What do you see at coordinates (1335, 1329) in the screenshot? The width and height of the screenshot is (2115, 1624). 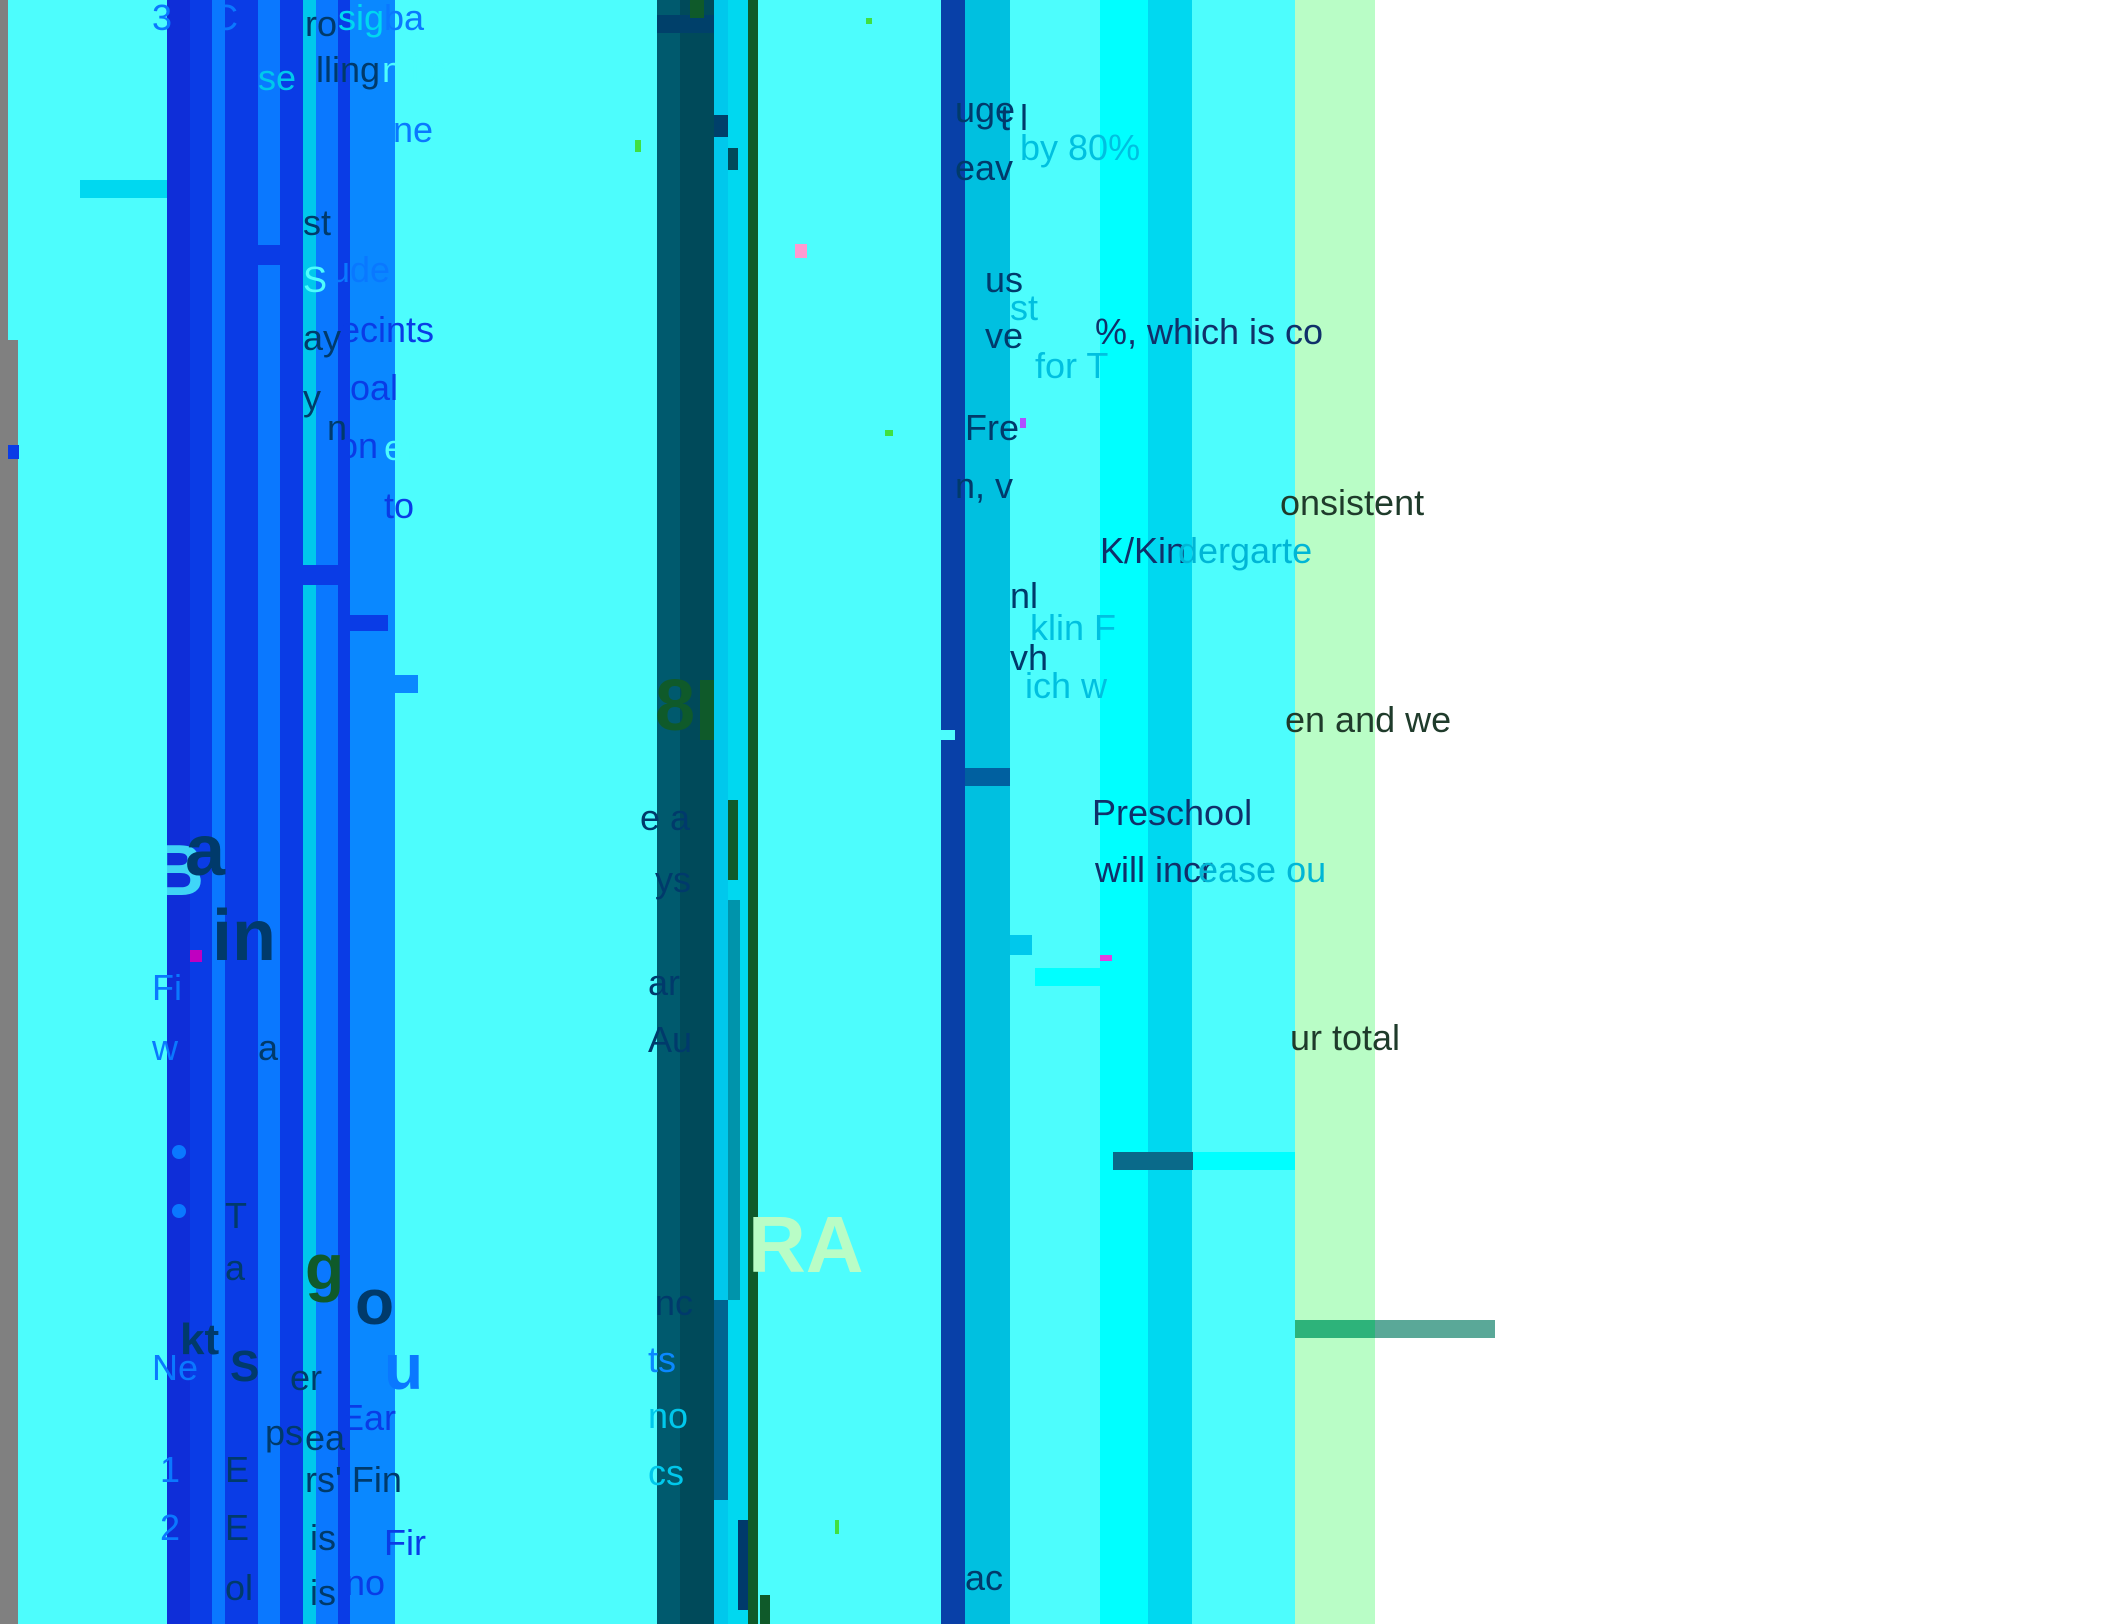 I see `green-underline-bar` at bounding box center [1335, 1329].